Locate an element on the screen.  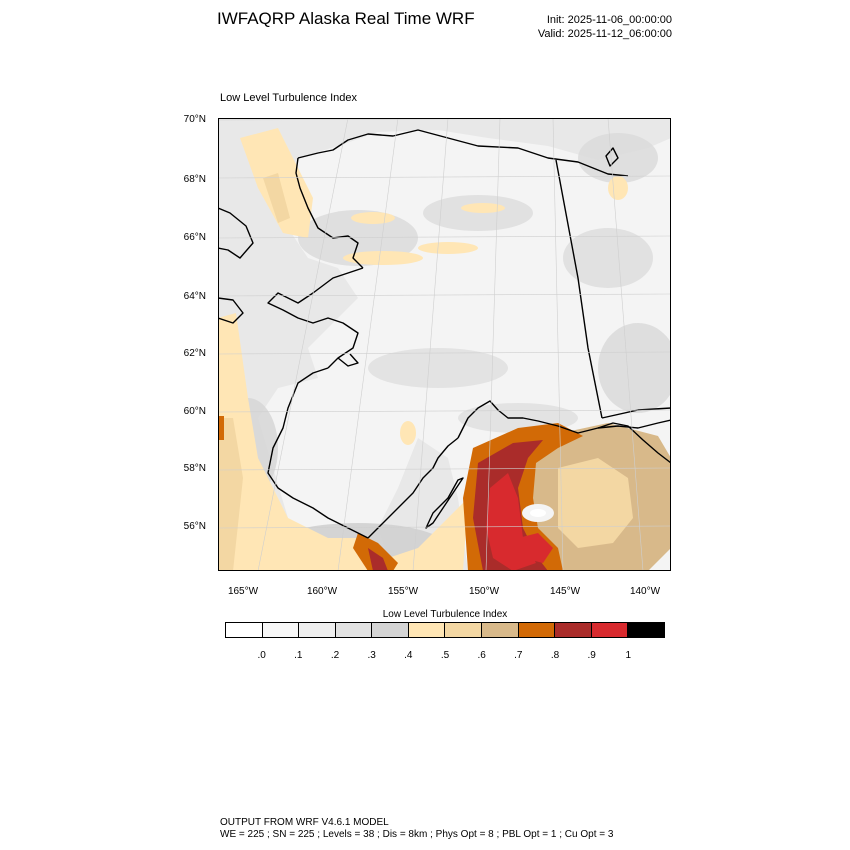
kodiak is located at coordinates (444, 503).